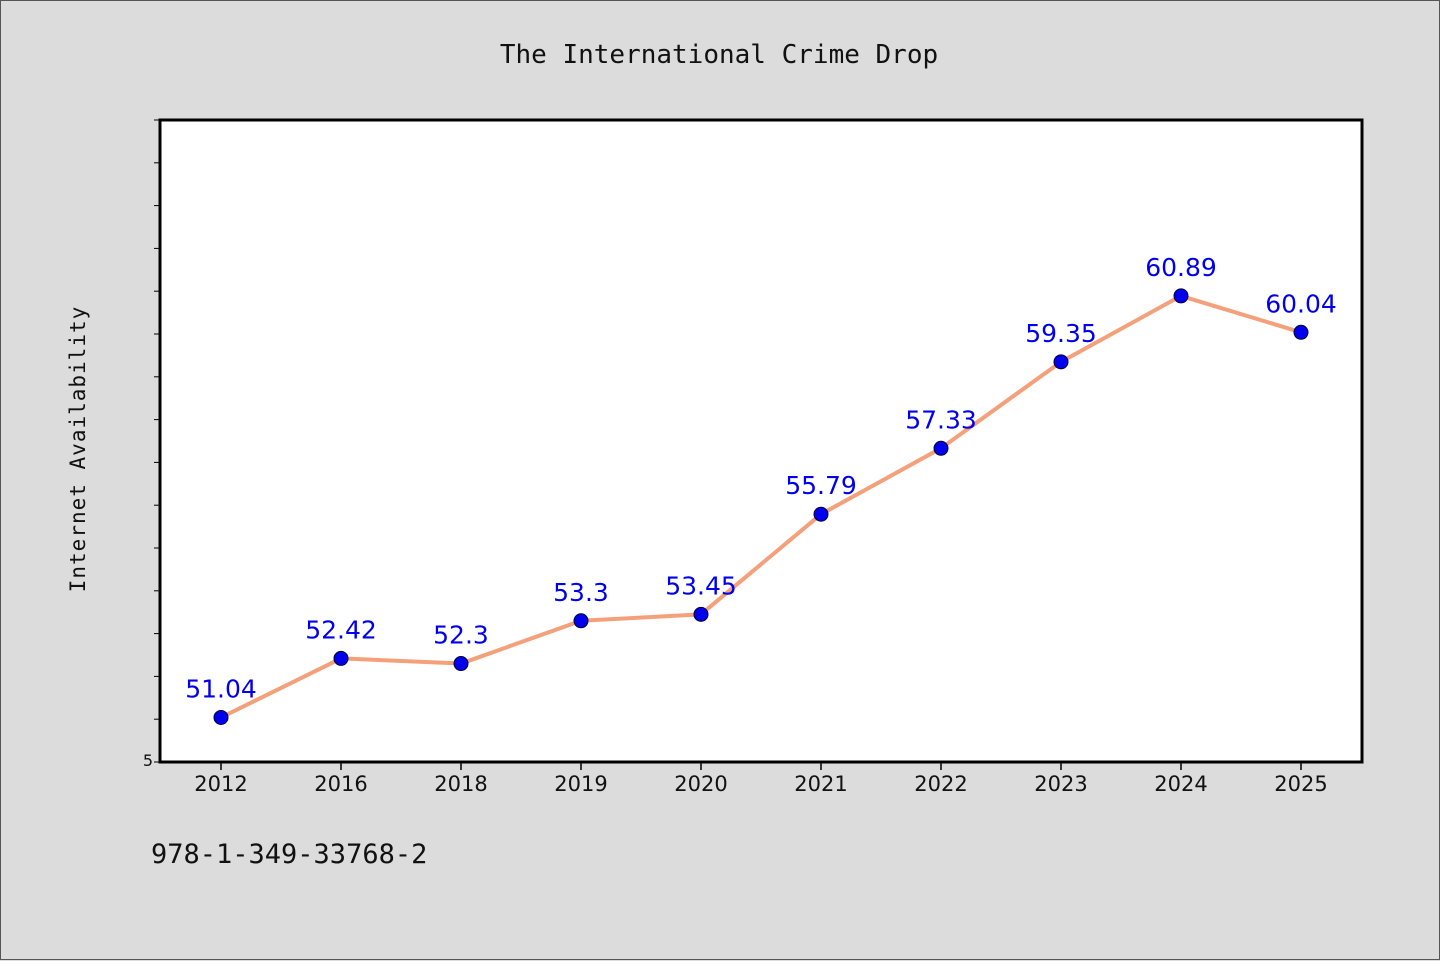  I want to click on data-label: 53.45, so click(701, 585).